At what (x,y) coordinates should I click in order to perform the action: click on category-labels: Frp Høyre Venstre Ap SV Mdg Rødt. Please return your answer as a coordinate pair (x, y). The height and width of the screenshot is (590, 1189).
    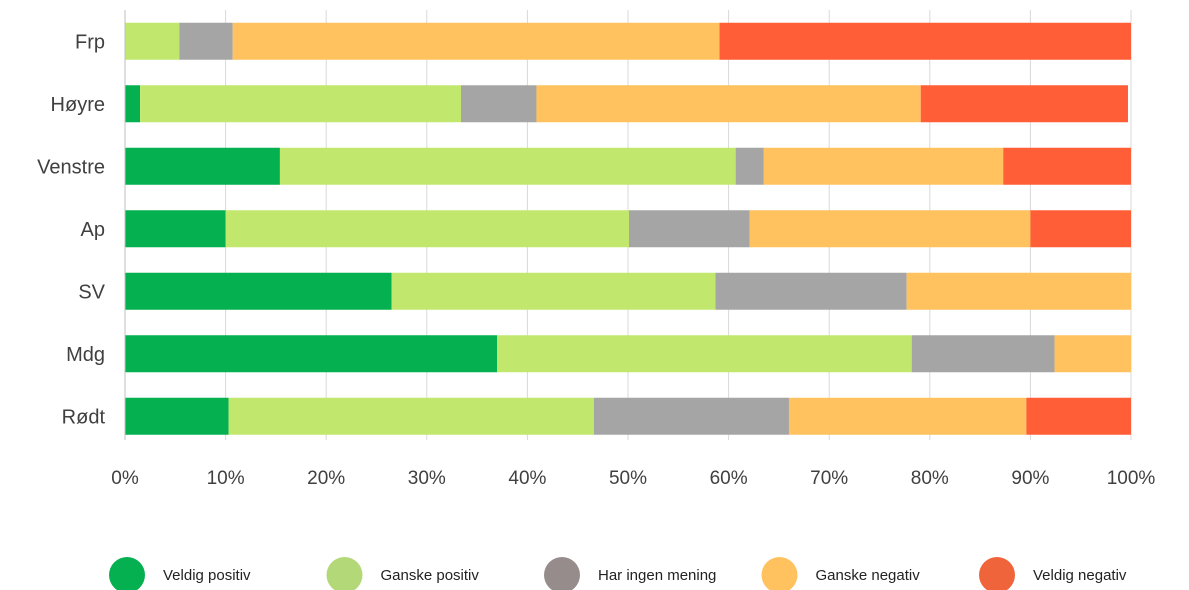
    Looking at the image, I should click on (71, 229).